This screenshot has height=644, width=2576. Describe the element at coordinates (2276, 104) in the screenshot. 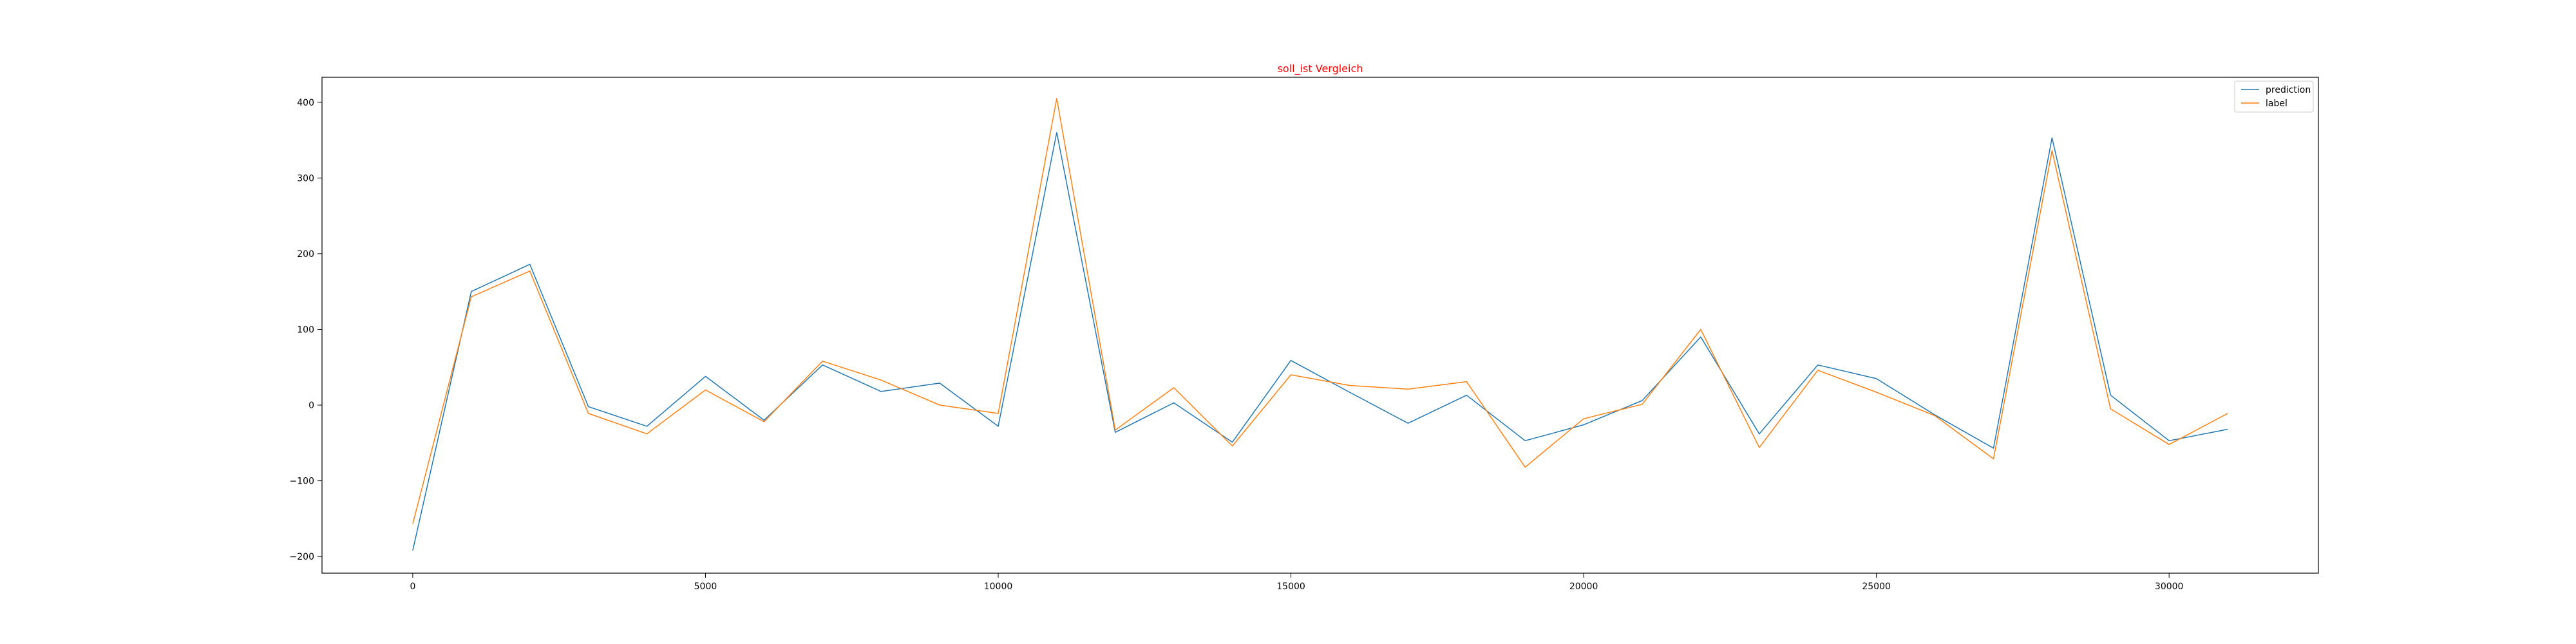

I see `legend-label-label: label` at that location.